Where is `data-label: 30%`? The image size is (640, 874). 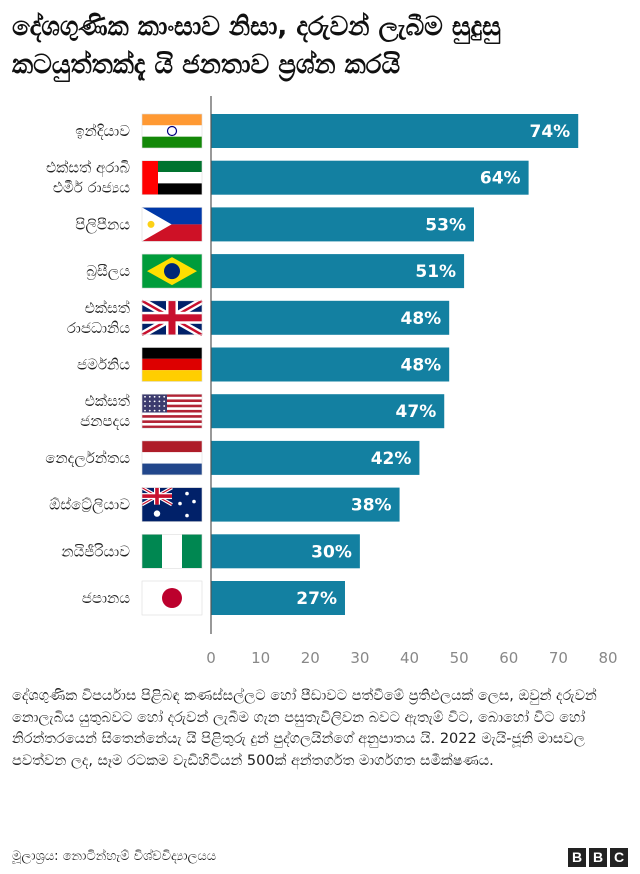
data-label: 30% is located at coordinates (331, 552).